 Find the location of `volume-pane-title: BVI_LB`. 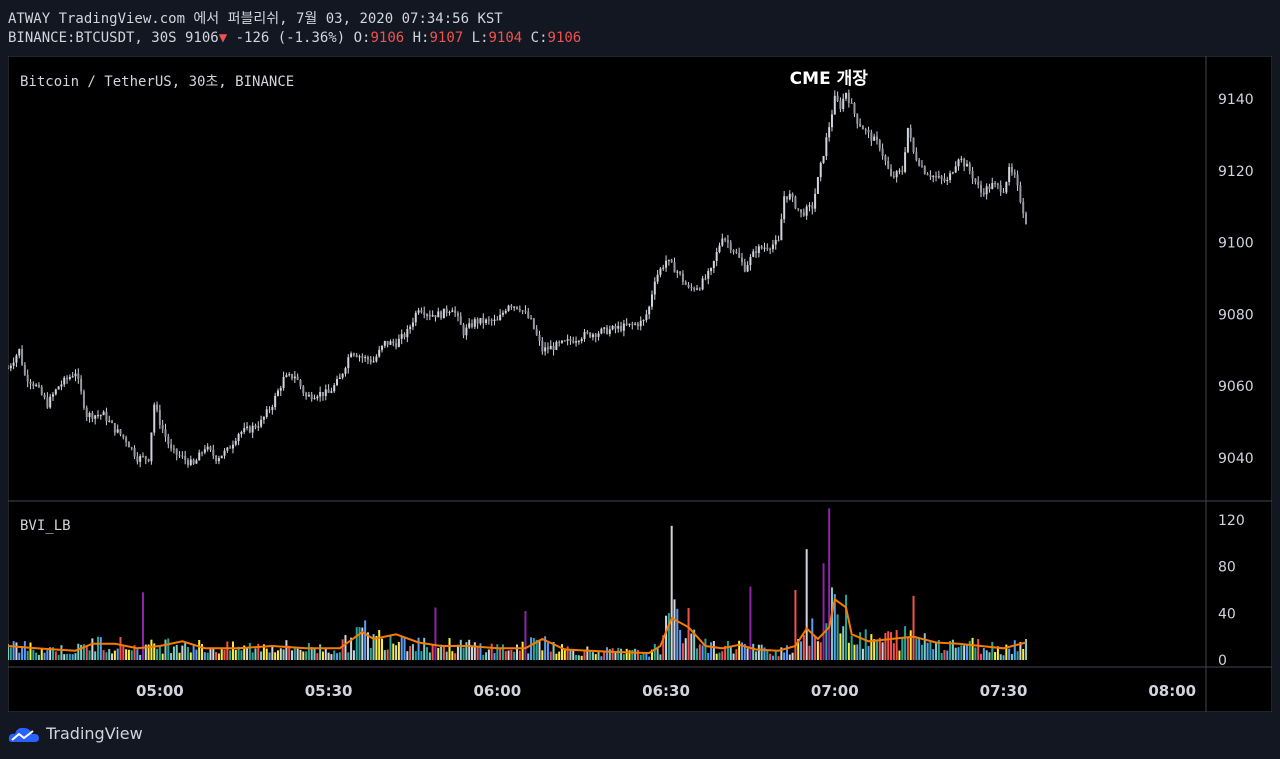

volume-pane-title: BVI_LB is located at coordinates (45, 526).